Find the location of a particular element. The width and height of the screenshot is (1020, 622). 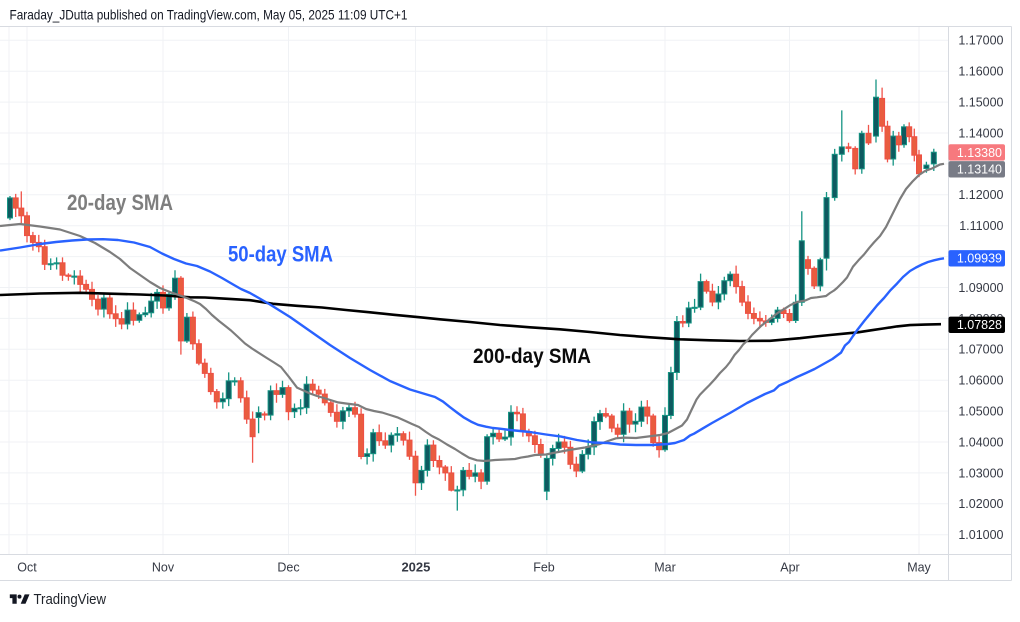

svg-text: 50-day SMA is located at coordinates (280, 254).